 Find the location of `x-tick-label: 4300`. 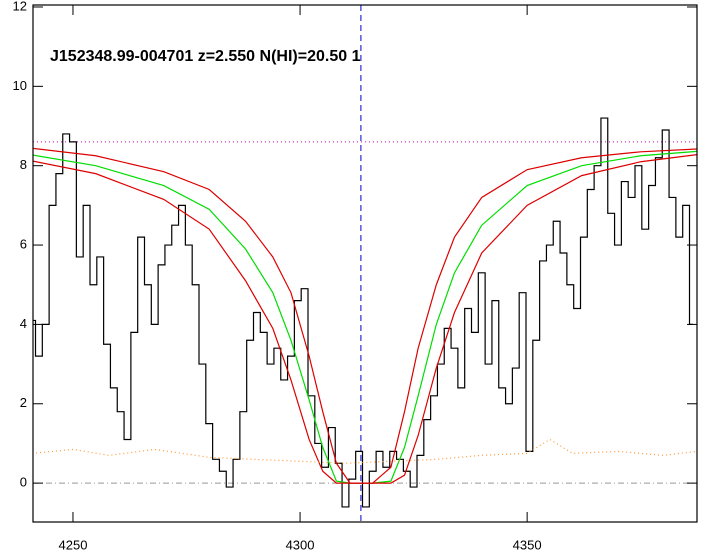

x-tick-label: 4300 is located at coordinates (300, 544).